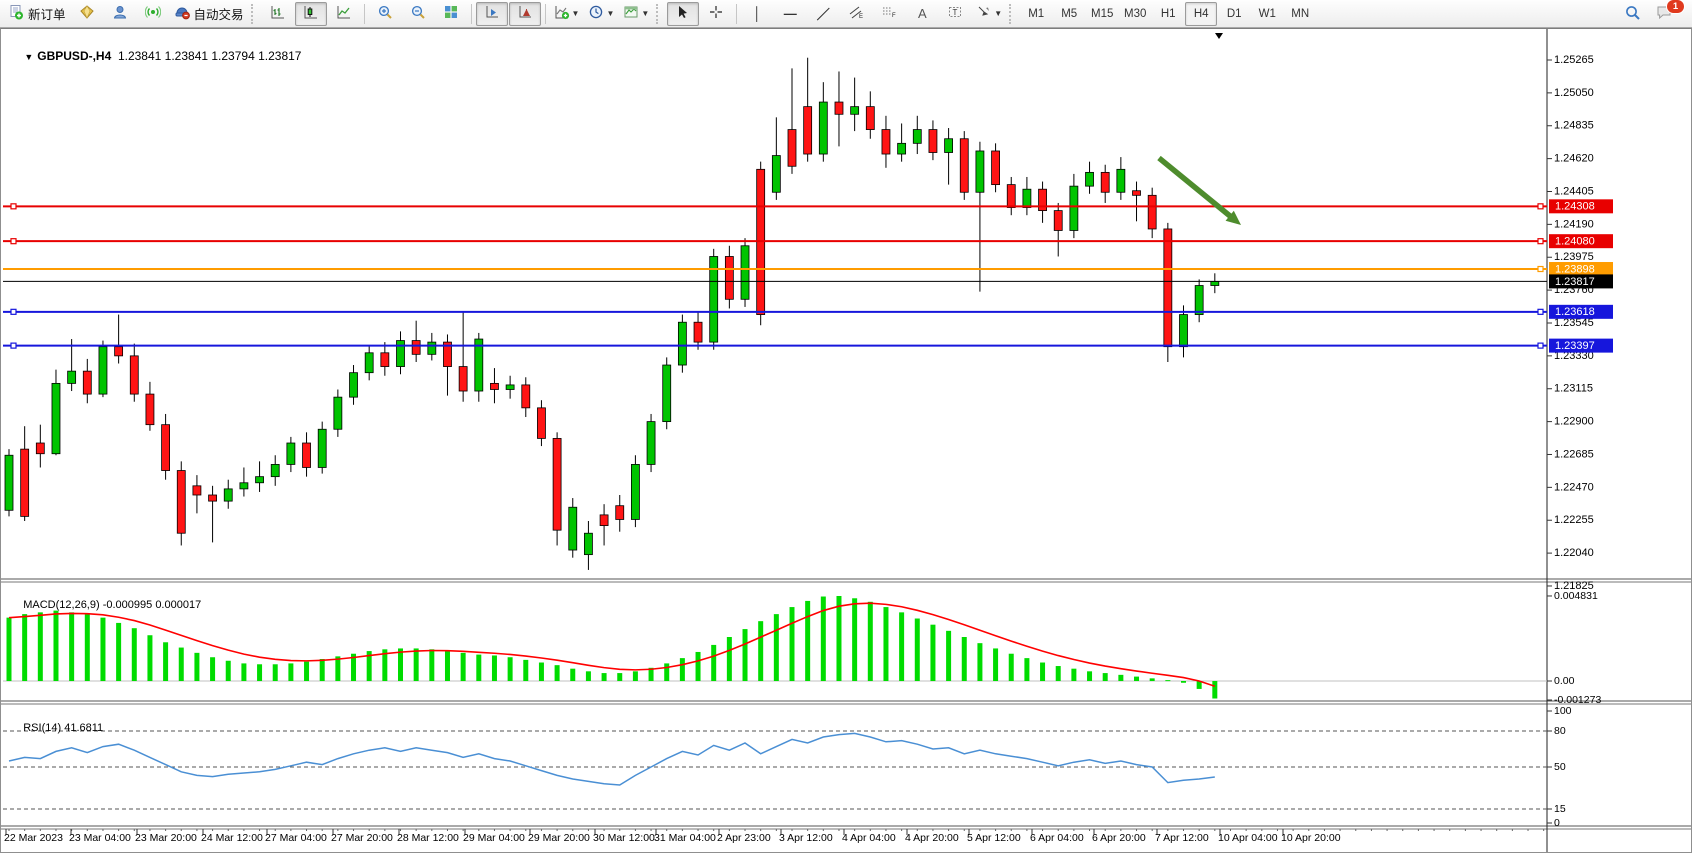 The image size is (1692, 853). I want to click on vertical-line-tool-button: │, so click(757, 14).